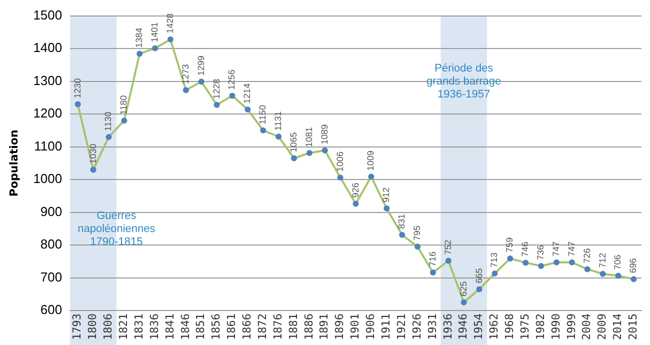 This screenshot has height=345, width=650. I want to click on x-tick-label: 1962, so click(494, 327).